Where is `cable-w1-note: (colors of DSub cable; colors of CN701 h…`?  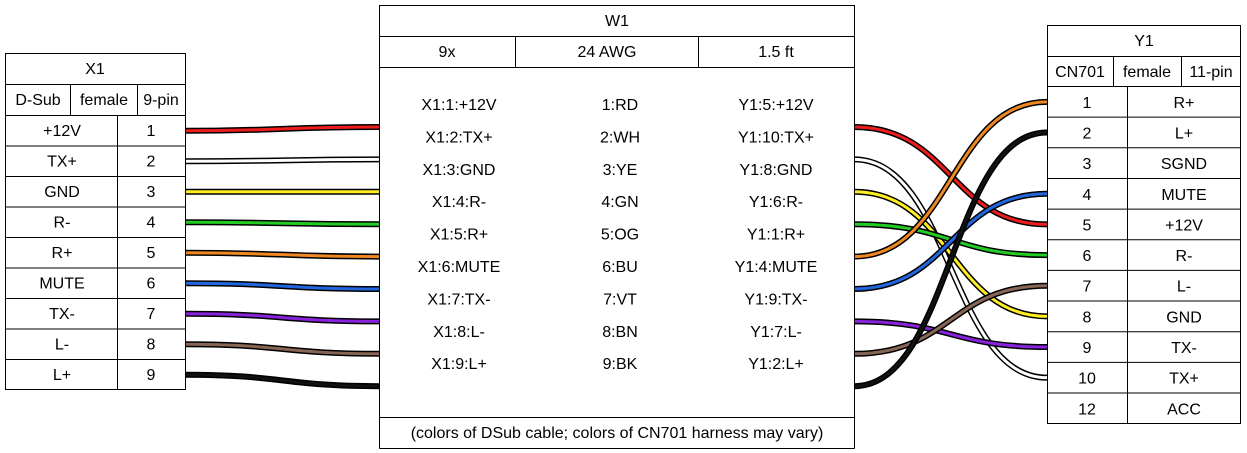 cable-w1-note: (colors of DSub cable; colors of CN701 h… is located at coordinates (617, 433).